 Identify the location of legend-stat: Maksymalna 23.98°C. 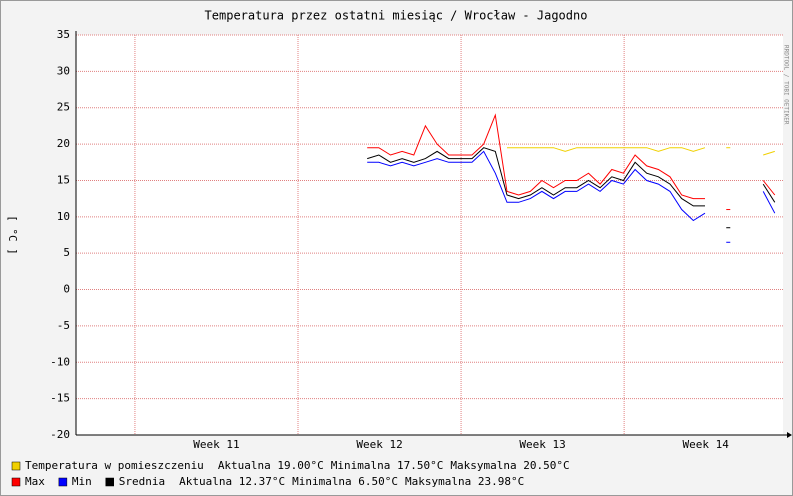
(464, 481).